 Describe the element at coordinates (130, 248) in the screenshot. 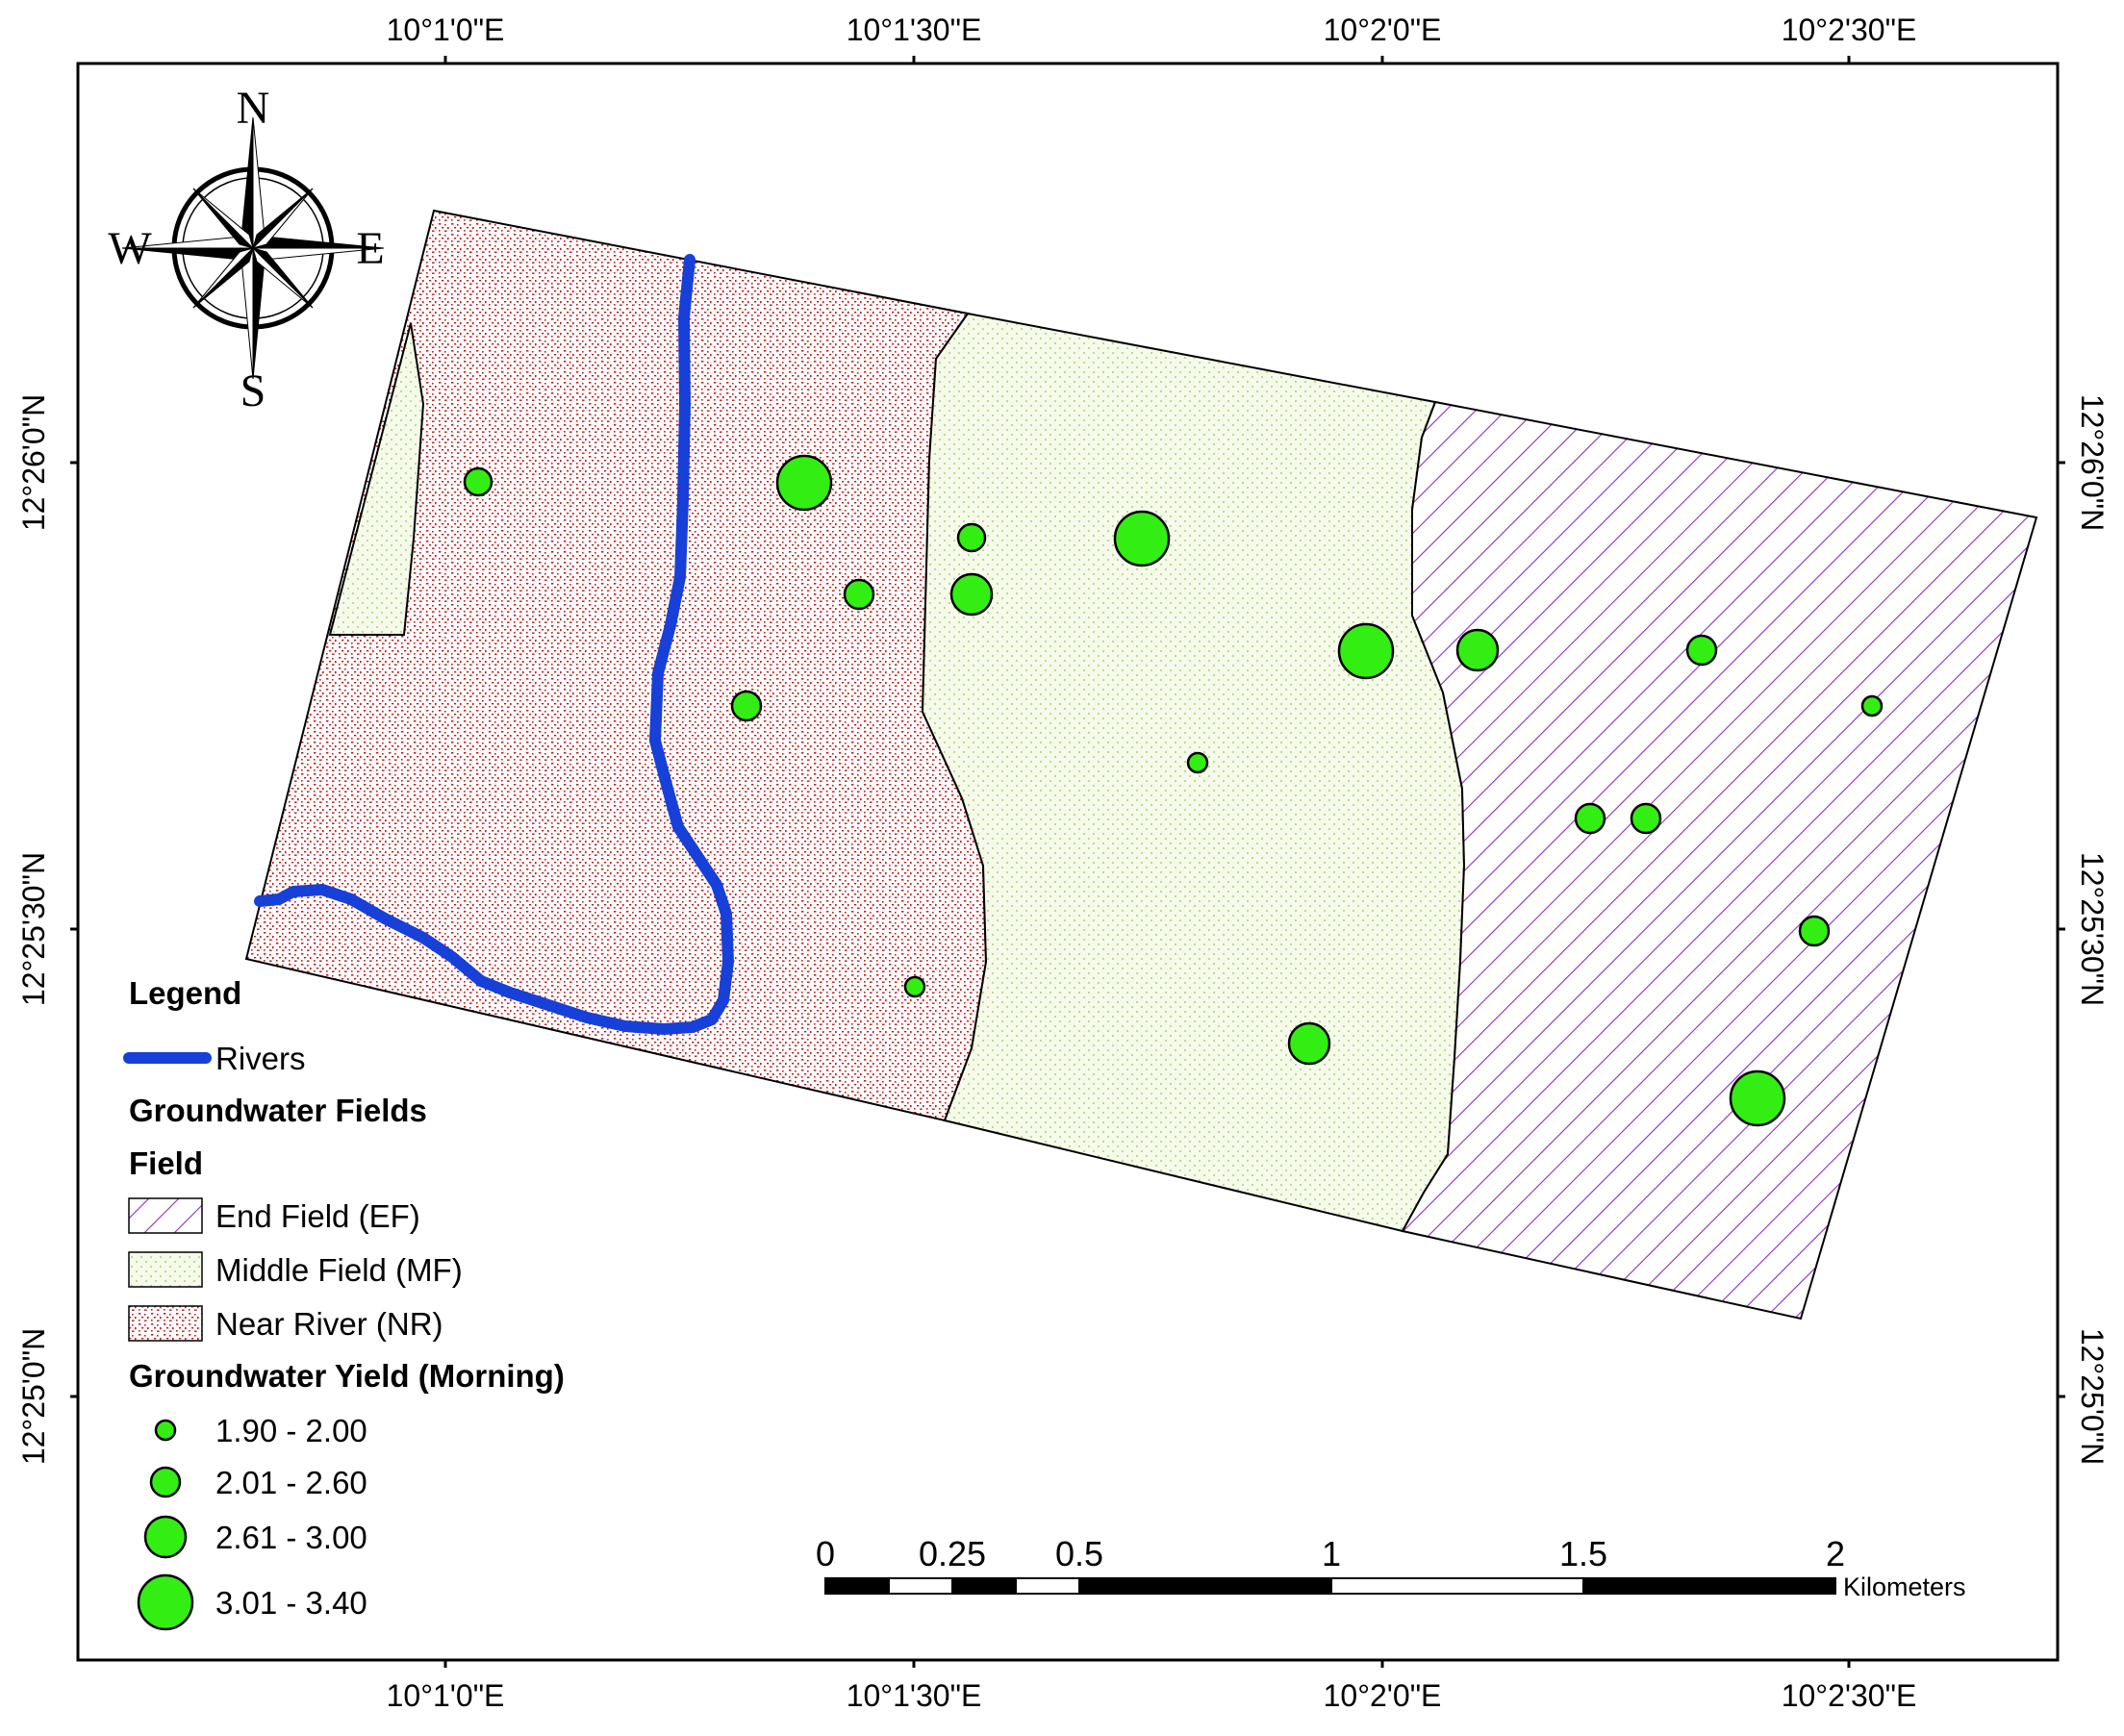

I see `compass-w-label: W` at that location.